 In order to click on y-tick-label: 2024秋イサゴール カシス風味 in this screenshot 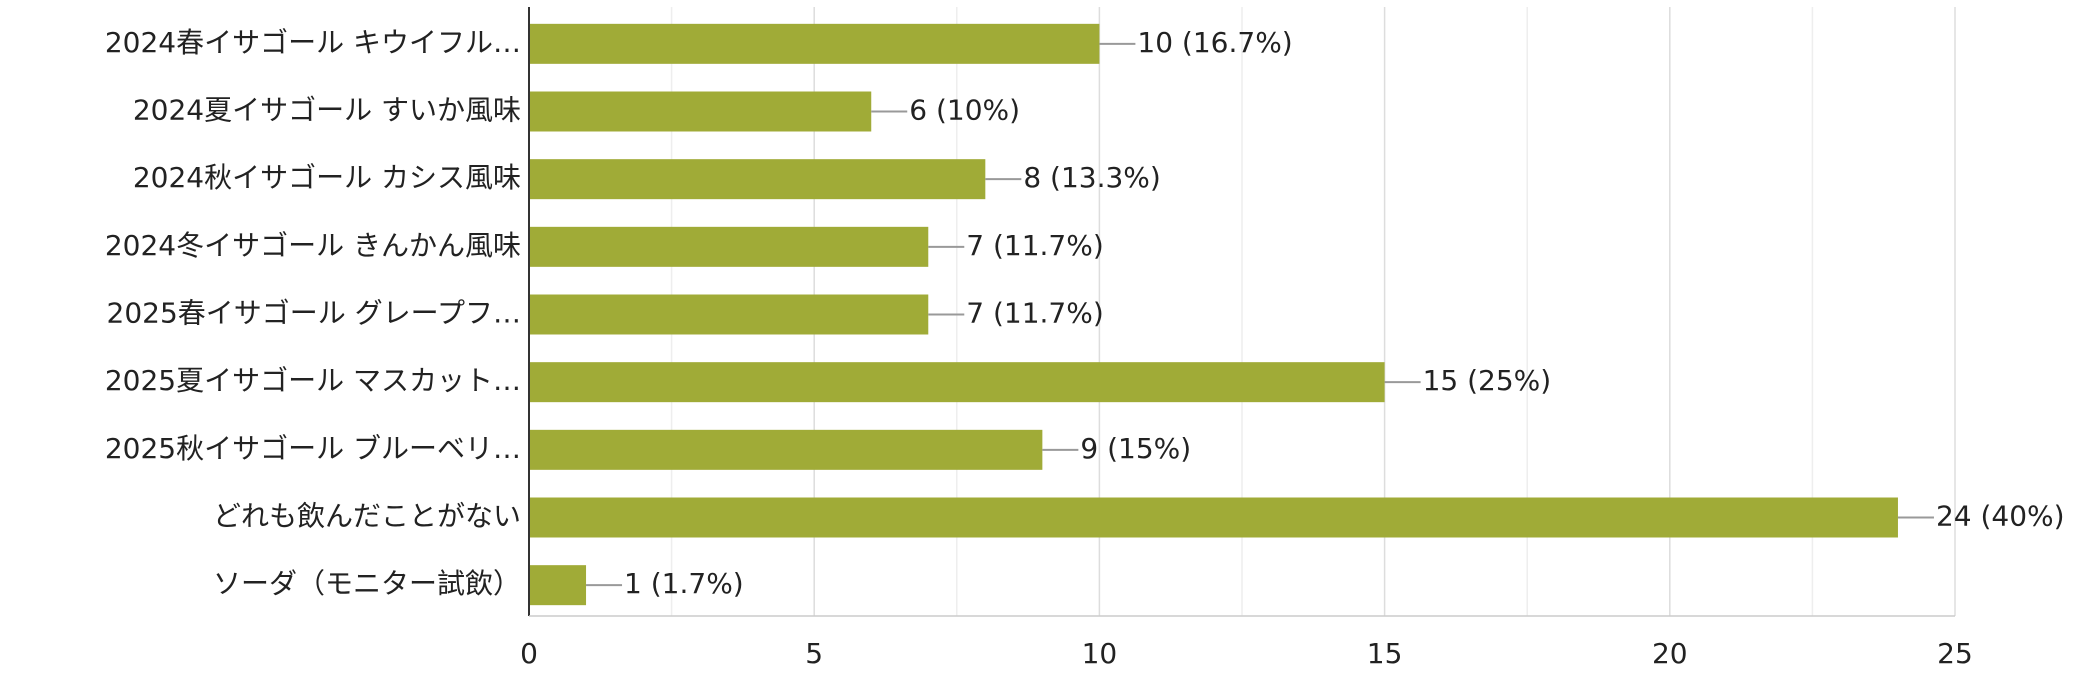, I will do `click(327, 177)`.